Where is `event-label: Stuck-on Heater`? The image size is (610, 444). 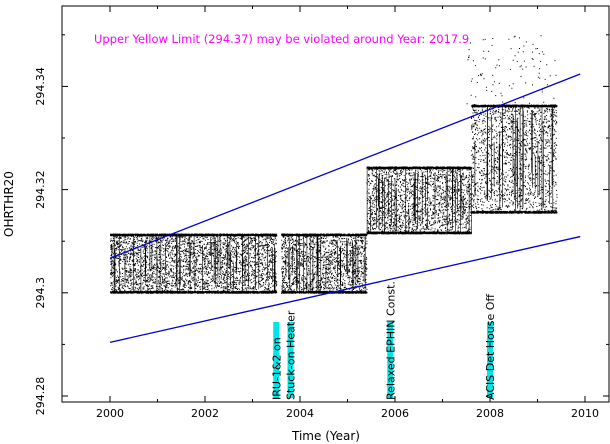 event-label: Stuck-on Heater is located at coordinates (291, 355).